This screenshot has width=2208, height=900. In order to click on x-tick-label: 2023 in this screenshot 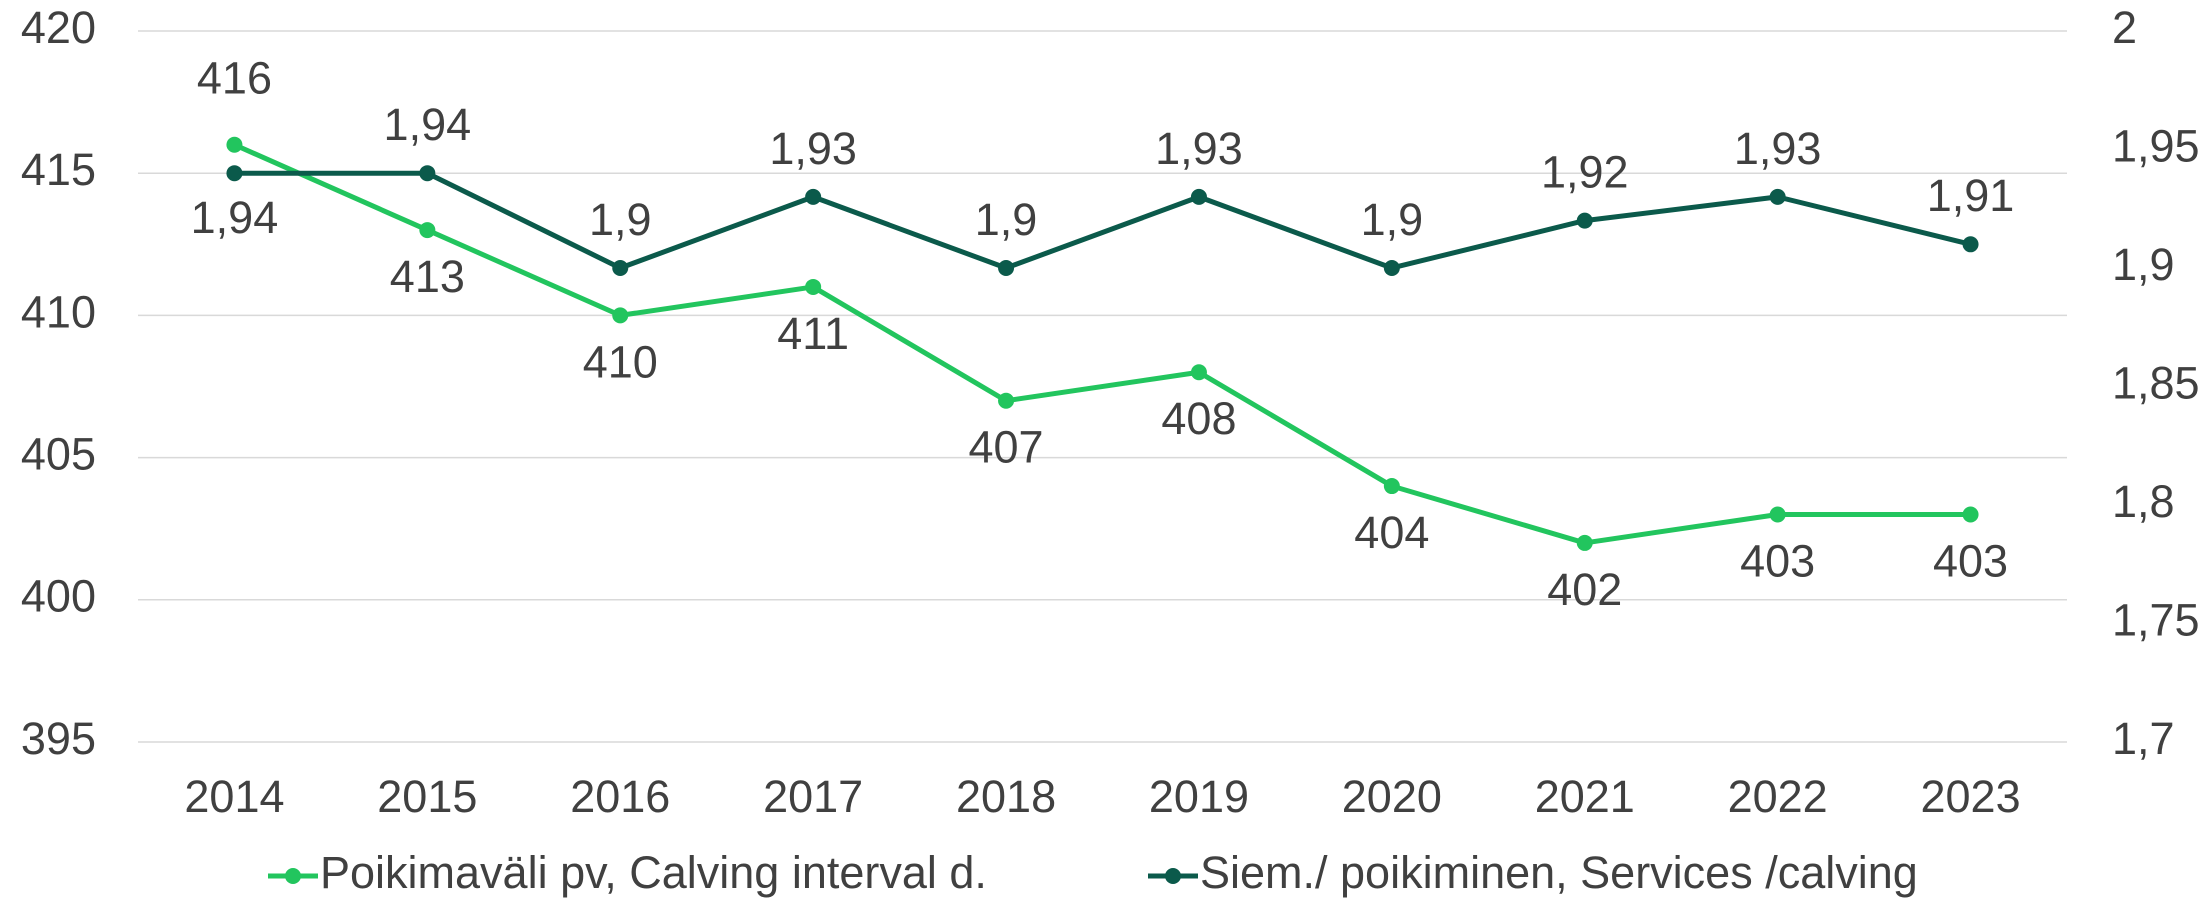, I will do `click(1970, 796)`.